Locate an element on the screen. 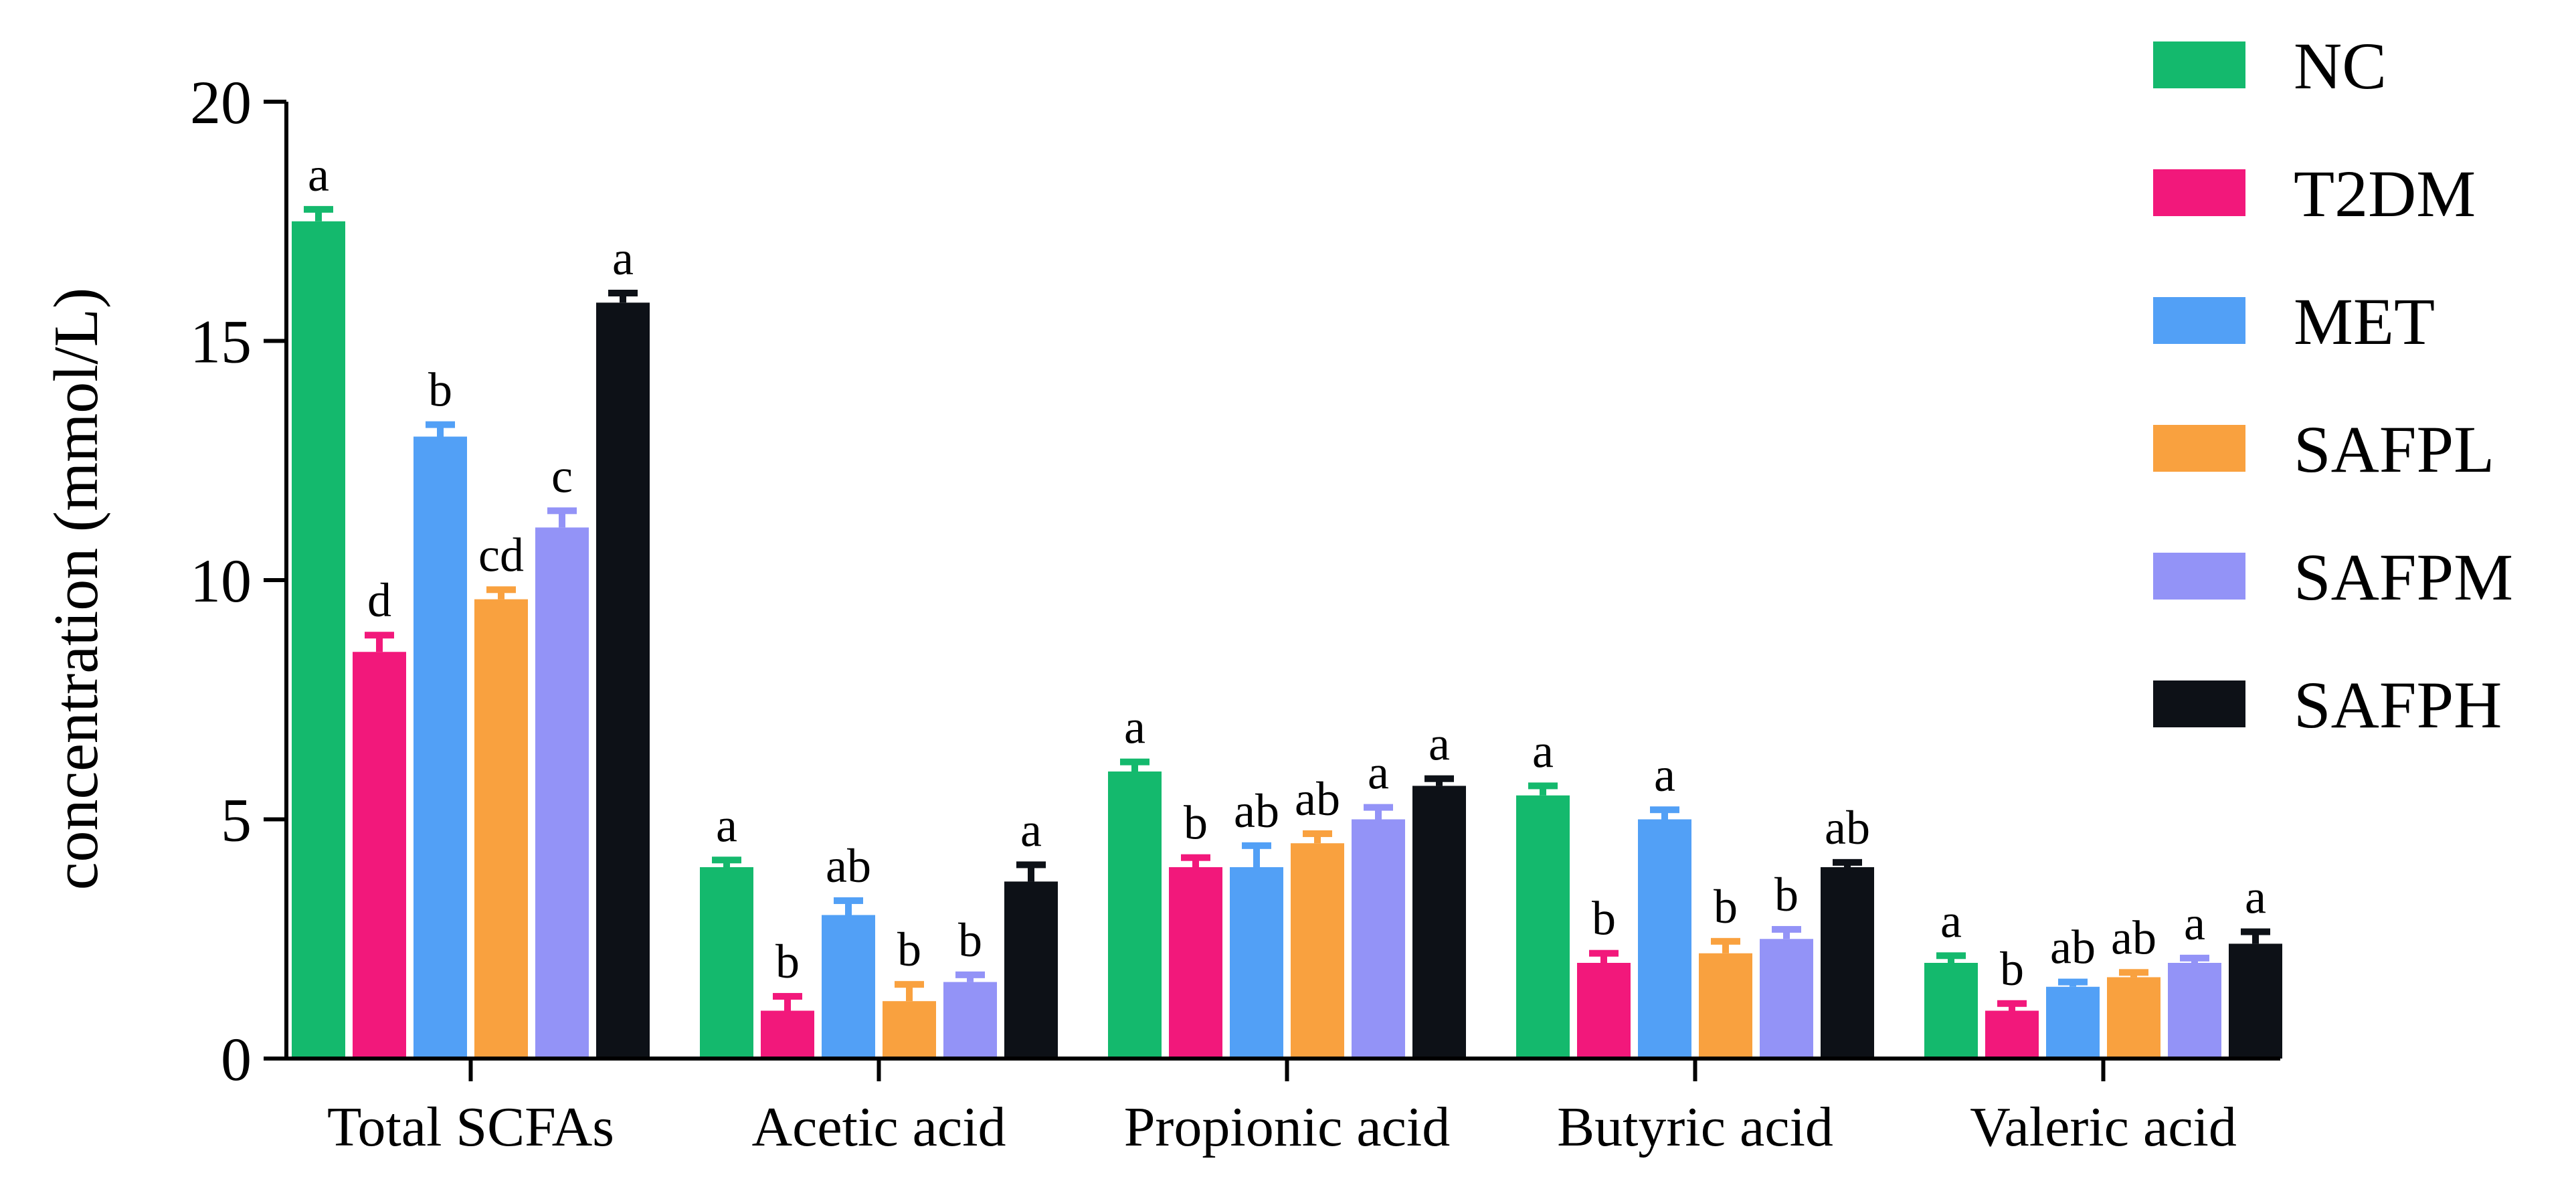  significance-label-t2dm-2: b is located at coordinates (1196, 823).